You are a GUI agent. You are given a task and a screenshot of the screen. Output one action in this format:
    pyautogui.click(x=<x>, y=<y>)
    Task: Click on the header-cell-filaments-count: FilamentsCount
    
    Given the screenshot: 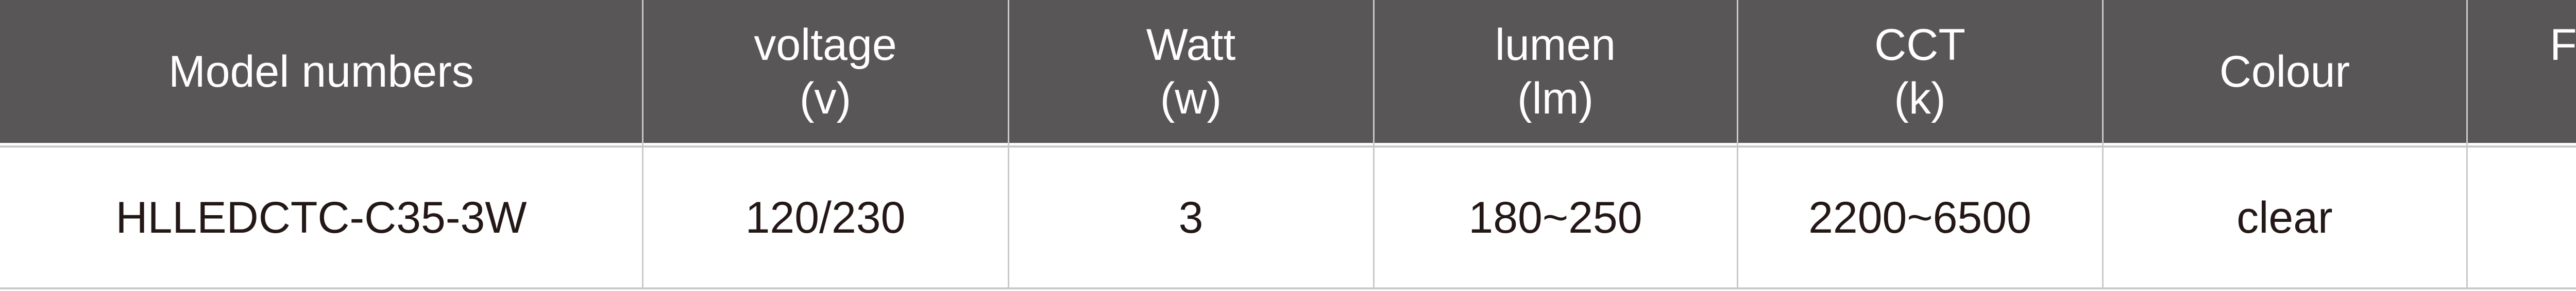 What is the action you would take?
    pyautogui.click(x=2521, y=71)
    